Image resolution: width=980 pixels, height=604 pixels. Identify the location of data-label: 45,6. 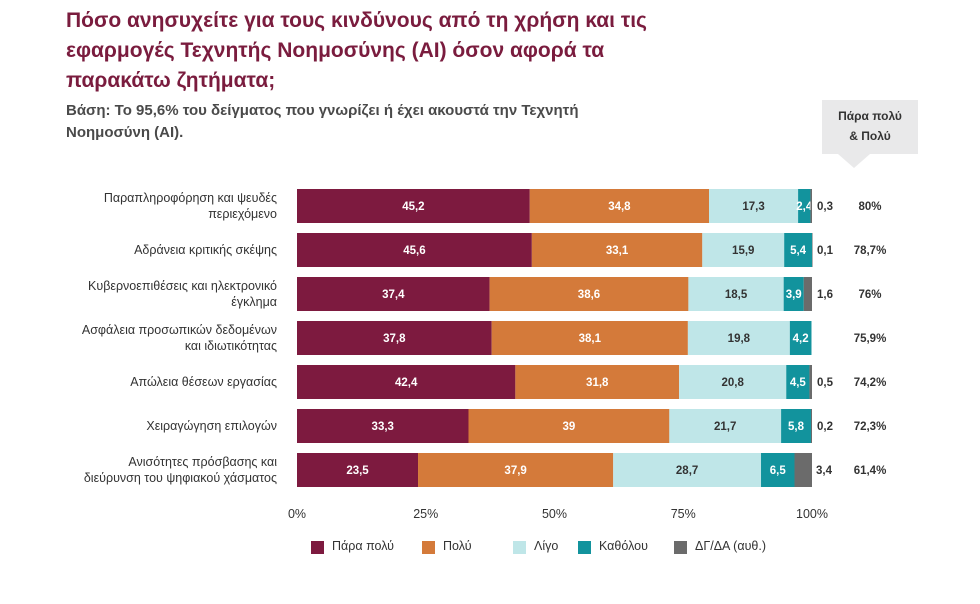
(414, 251).